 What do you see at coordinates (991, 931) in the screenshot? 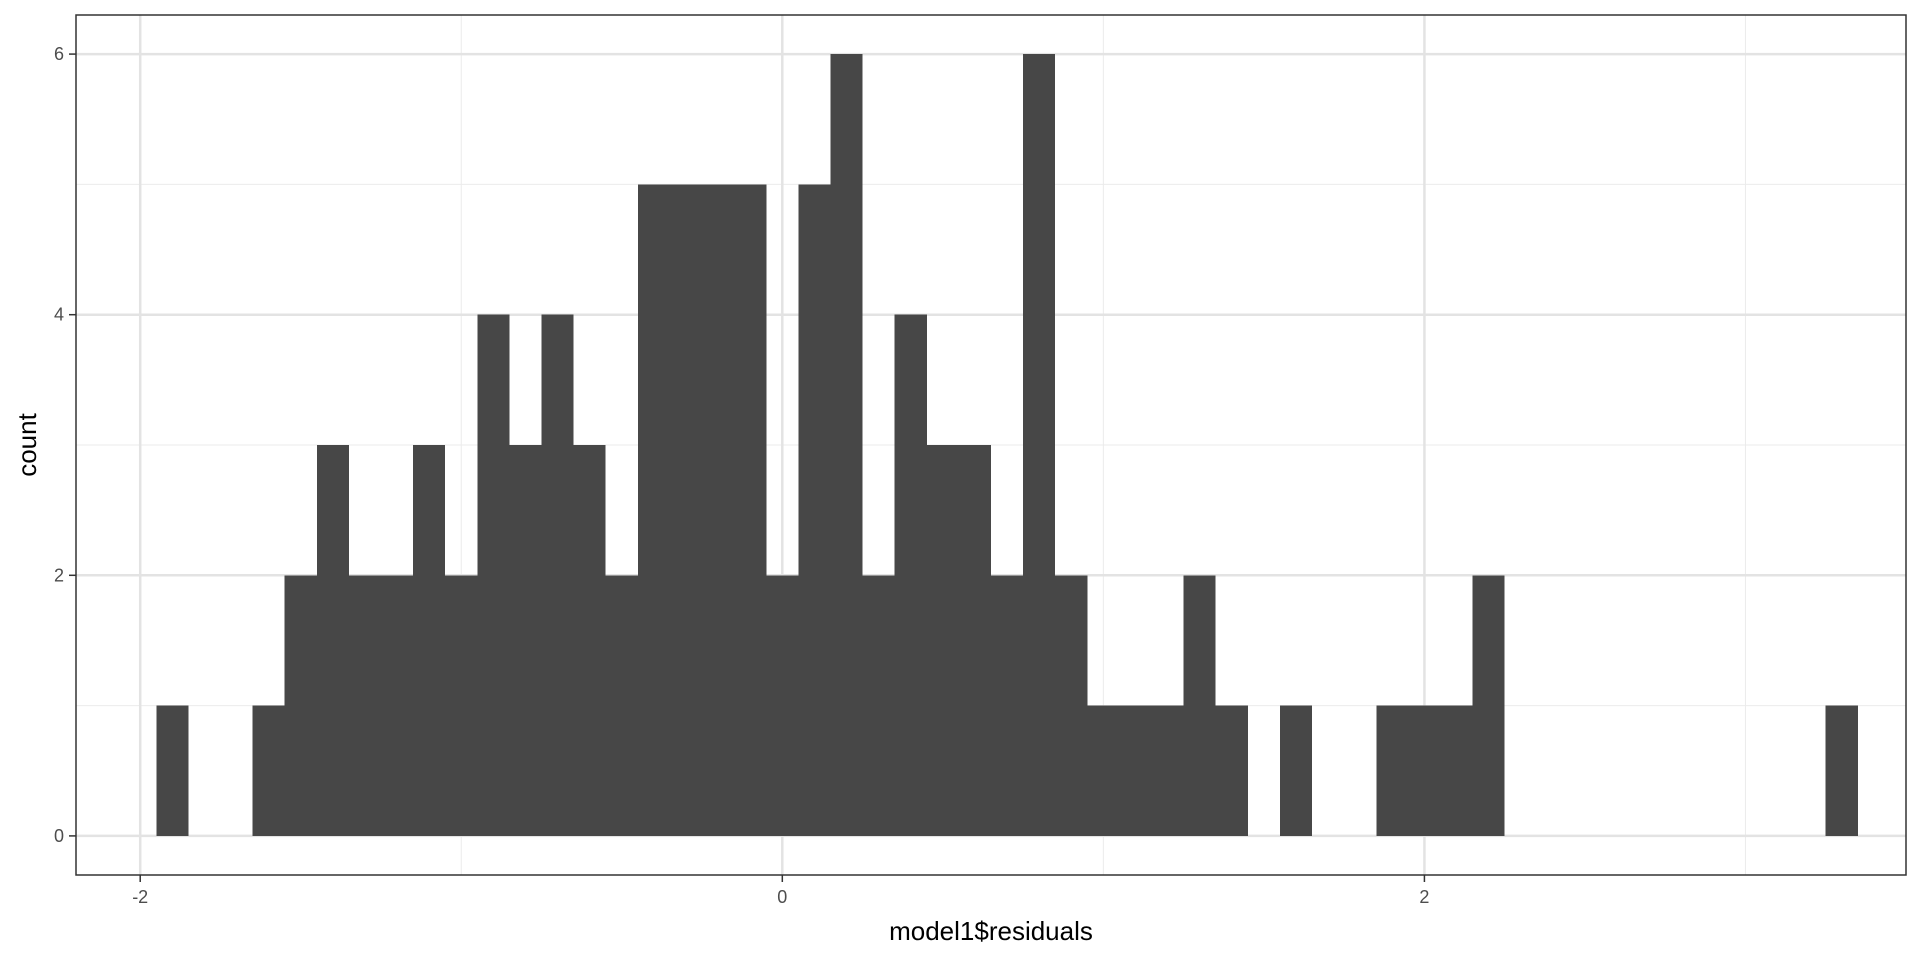
I see `x-axis-title: model1$residuals` at bounding box center [991, 931].